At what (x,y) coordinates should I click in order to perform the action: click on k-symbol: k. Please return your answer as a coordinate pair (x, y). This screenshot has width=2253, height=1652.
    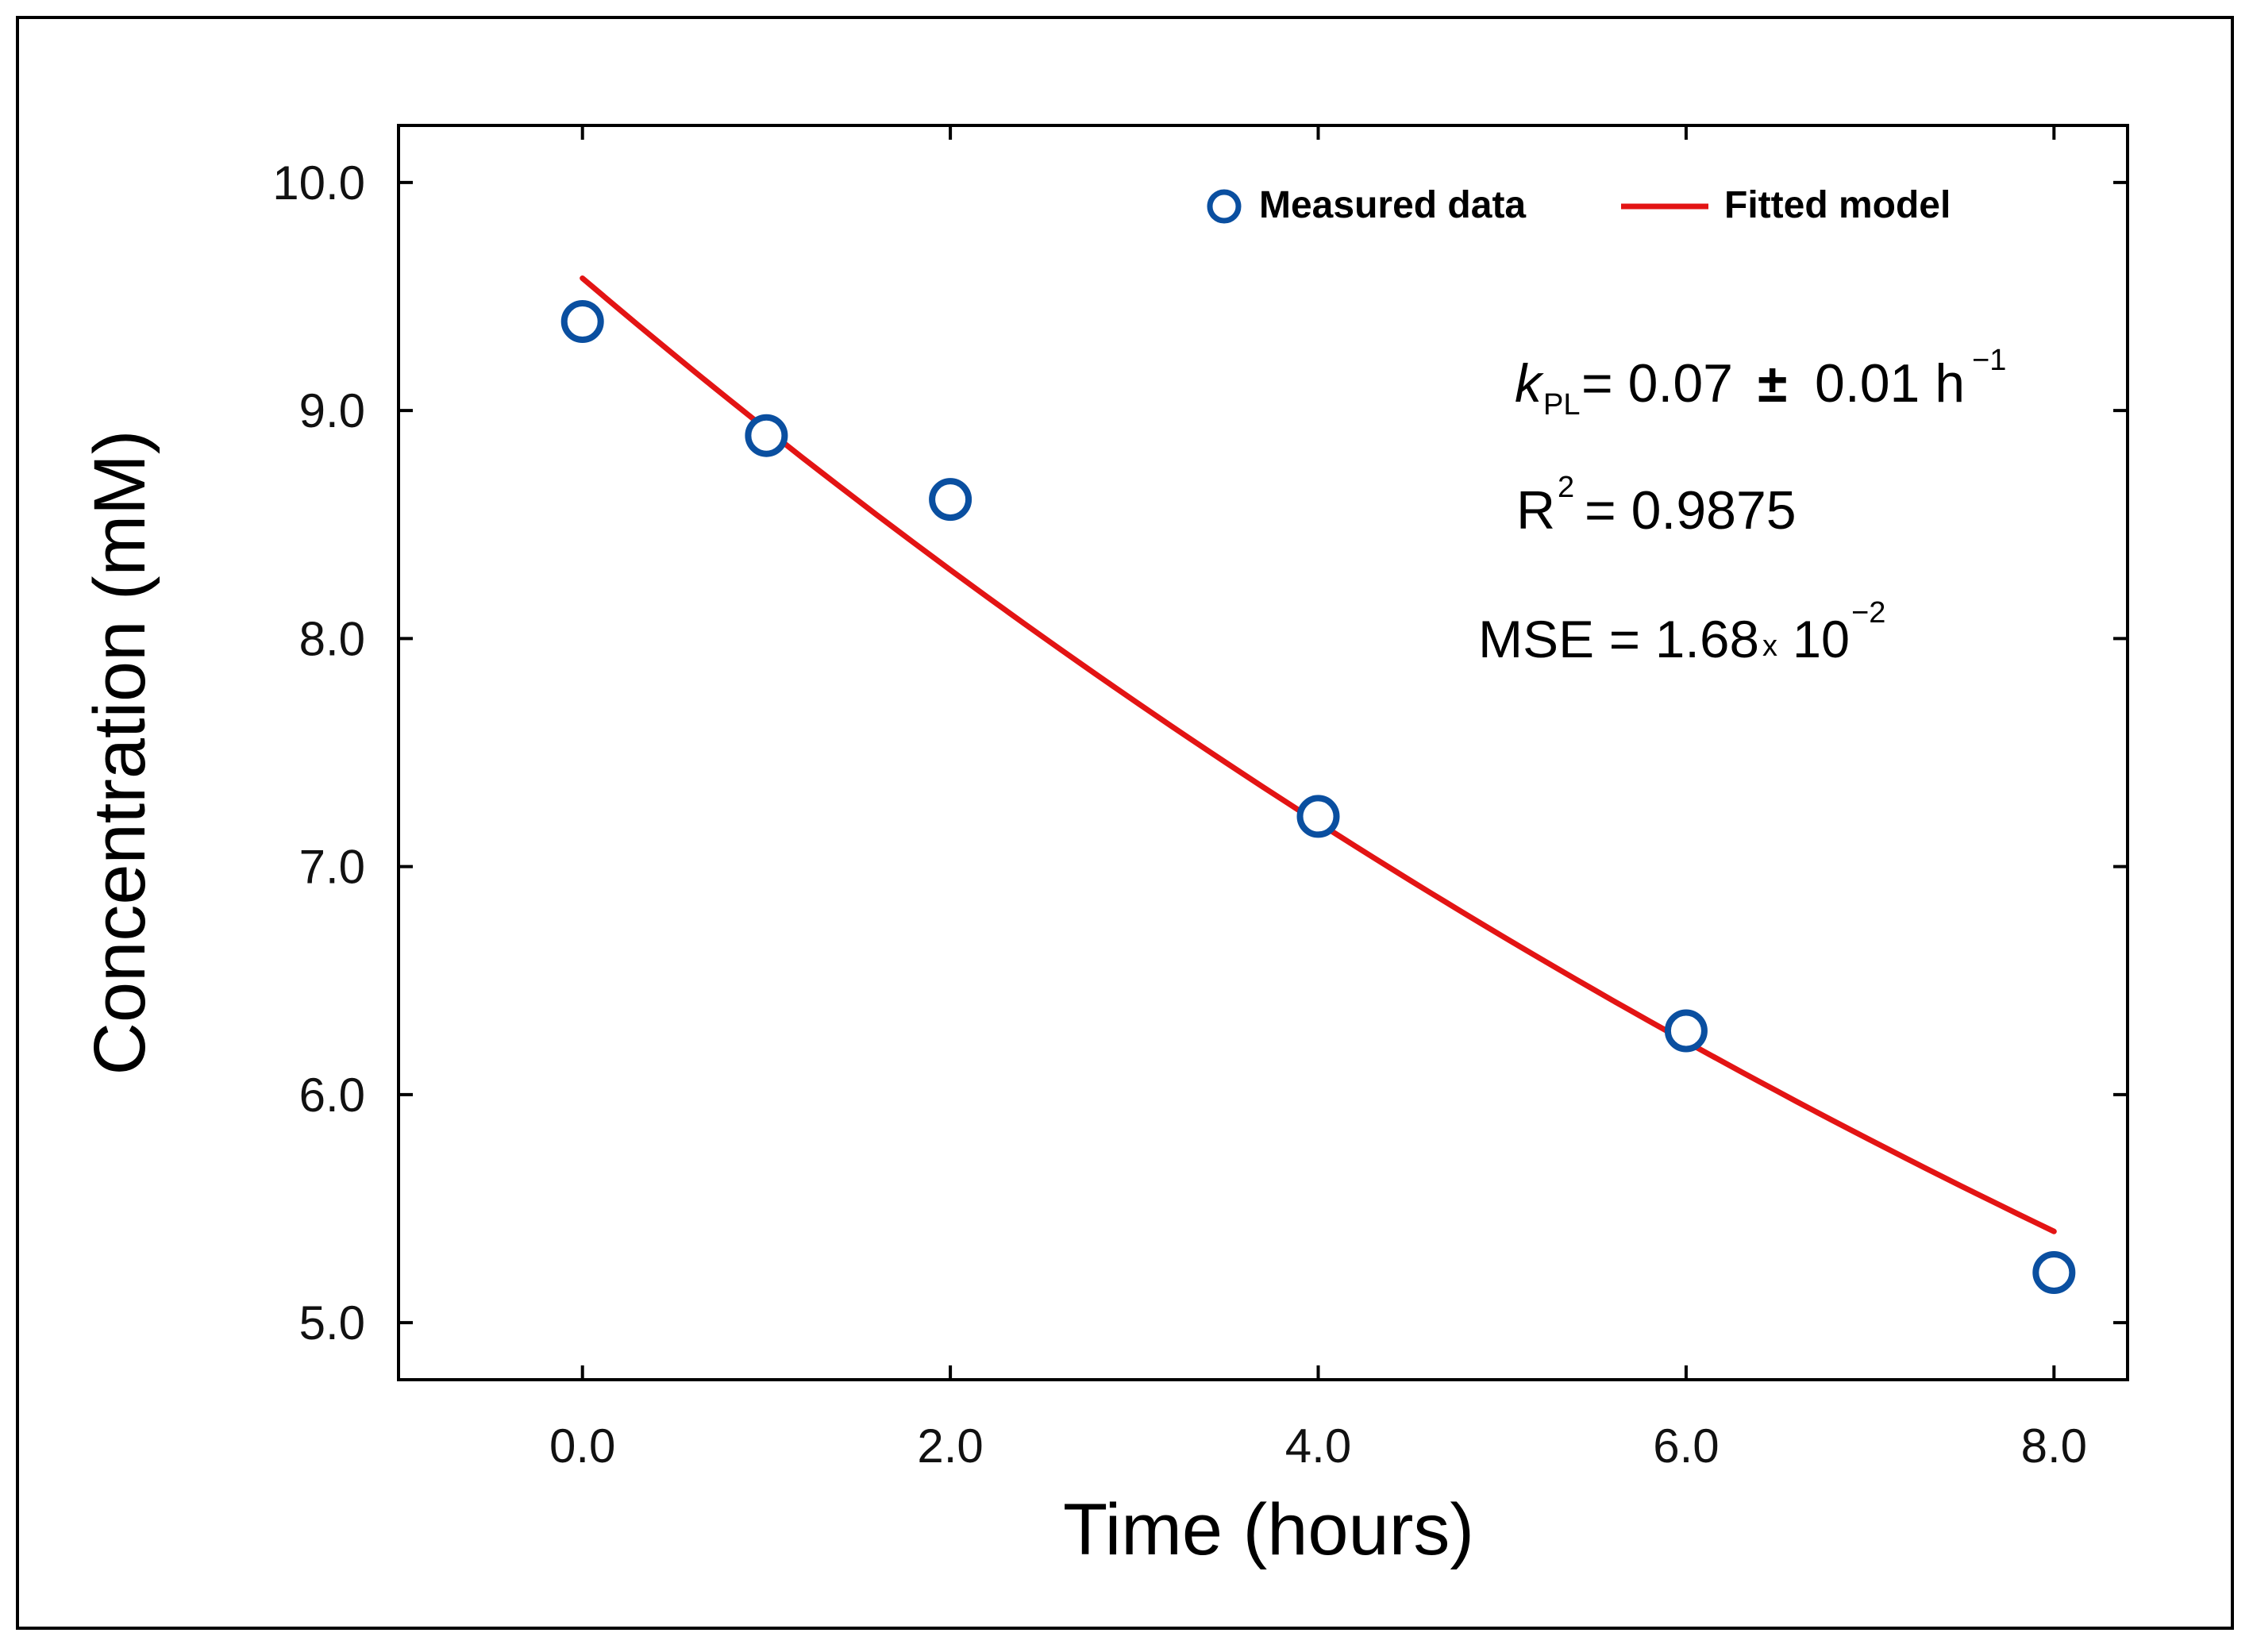
    Looking at the image, I should click on (1529, 384).